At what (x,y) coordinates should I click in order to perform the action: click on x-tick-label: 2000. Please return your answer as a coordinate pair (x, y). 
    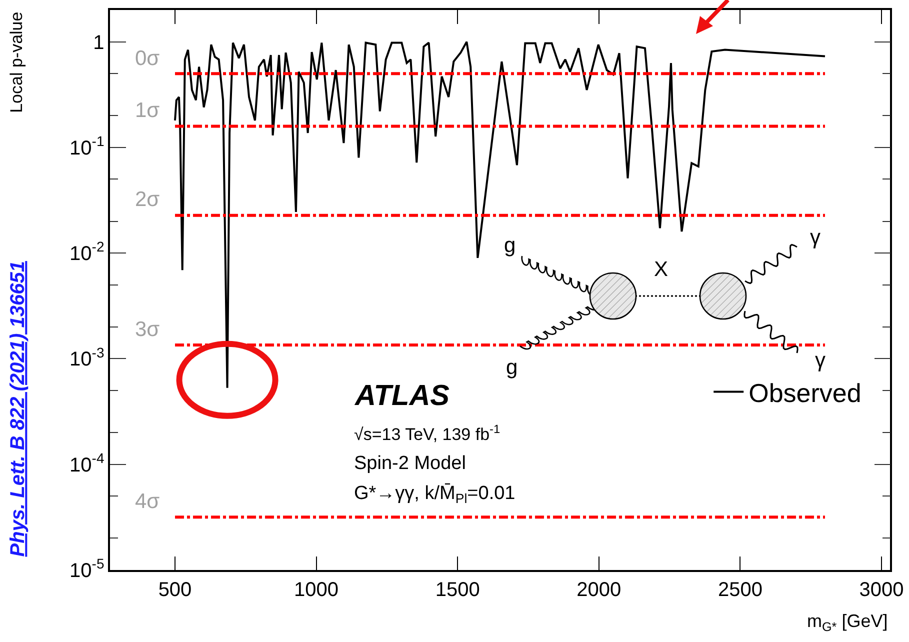
    Looking at the image, I should click on (599, 589).